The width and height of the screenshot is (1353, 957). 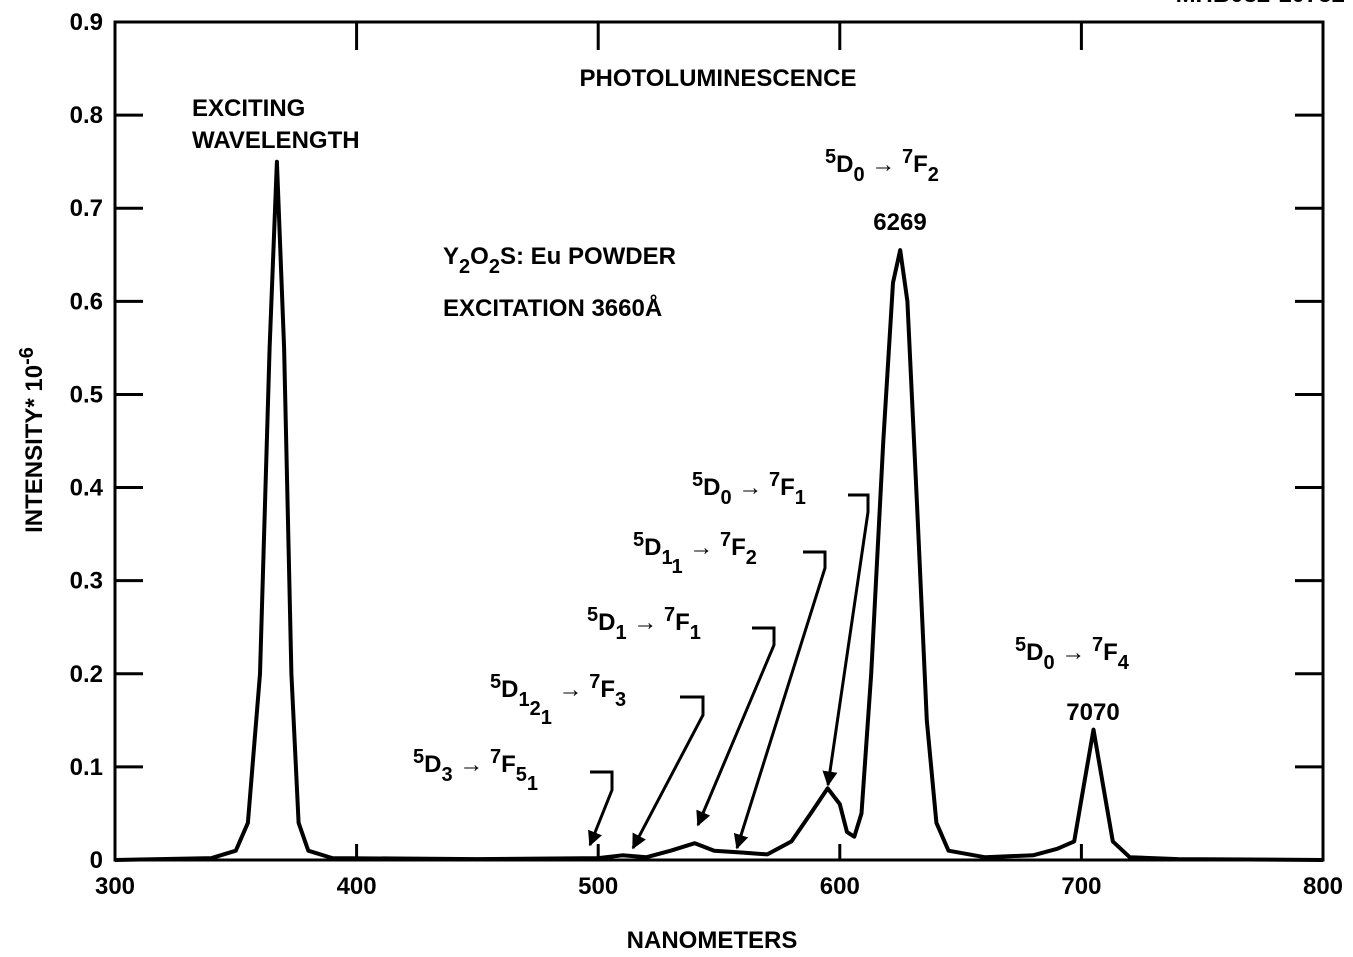 I want to click on annotation: 5D0 → 7F1, so click(x=749, y=489).